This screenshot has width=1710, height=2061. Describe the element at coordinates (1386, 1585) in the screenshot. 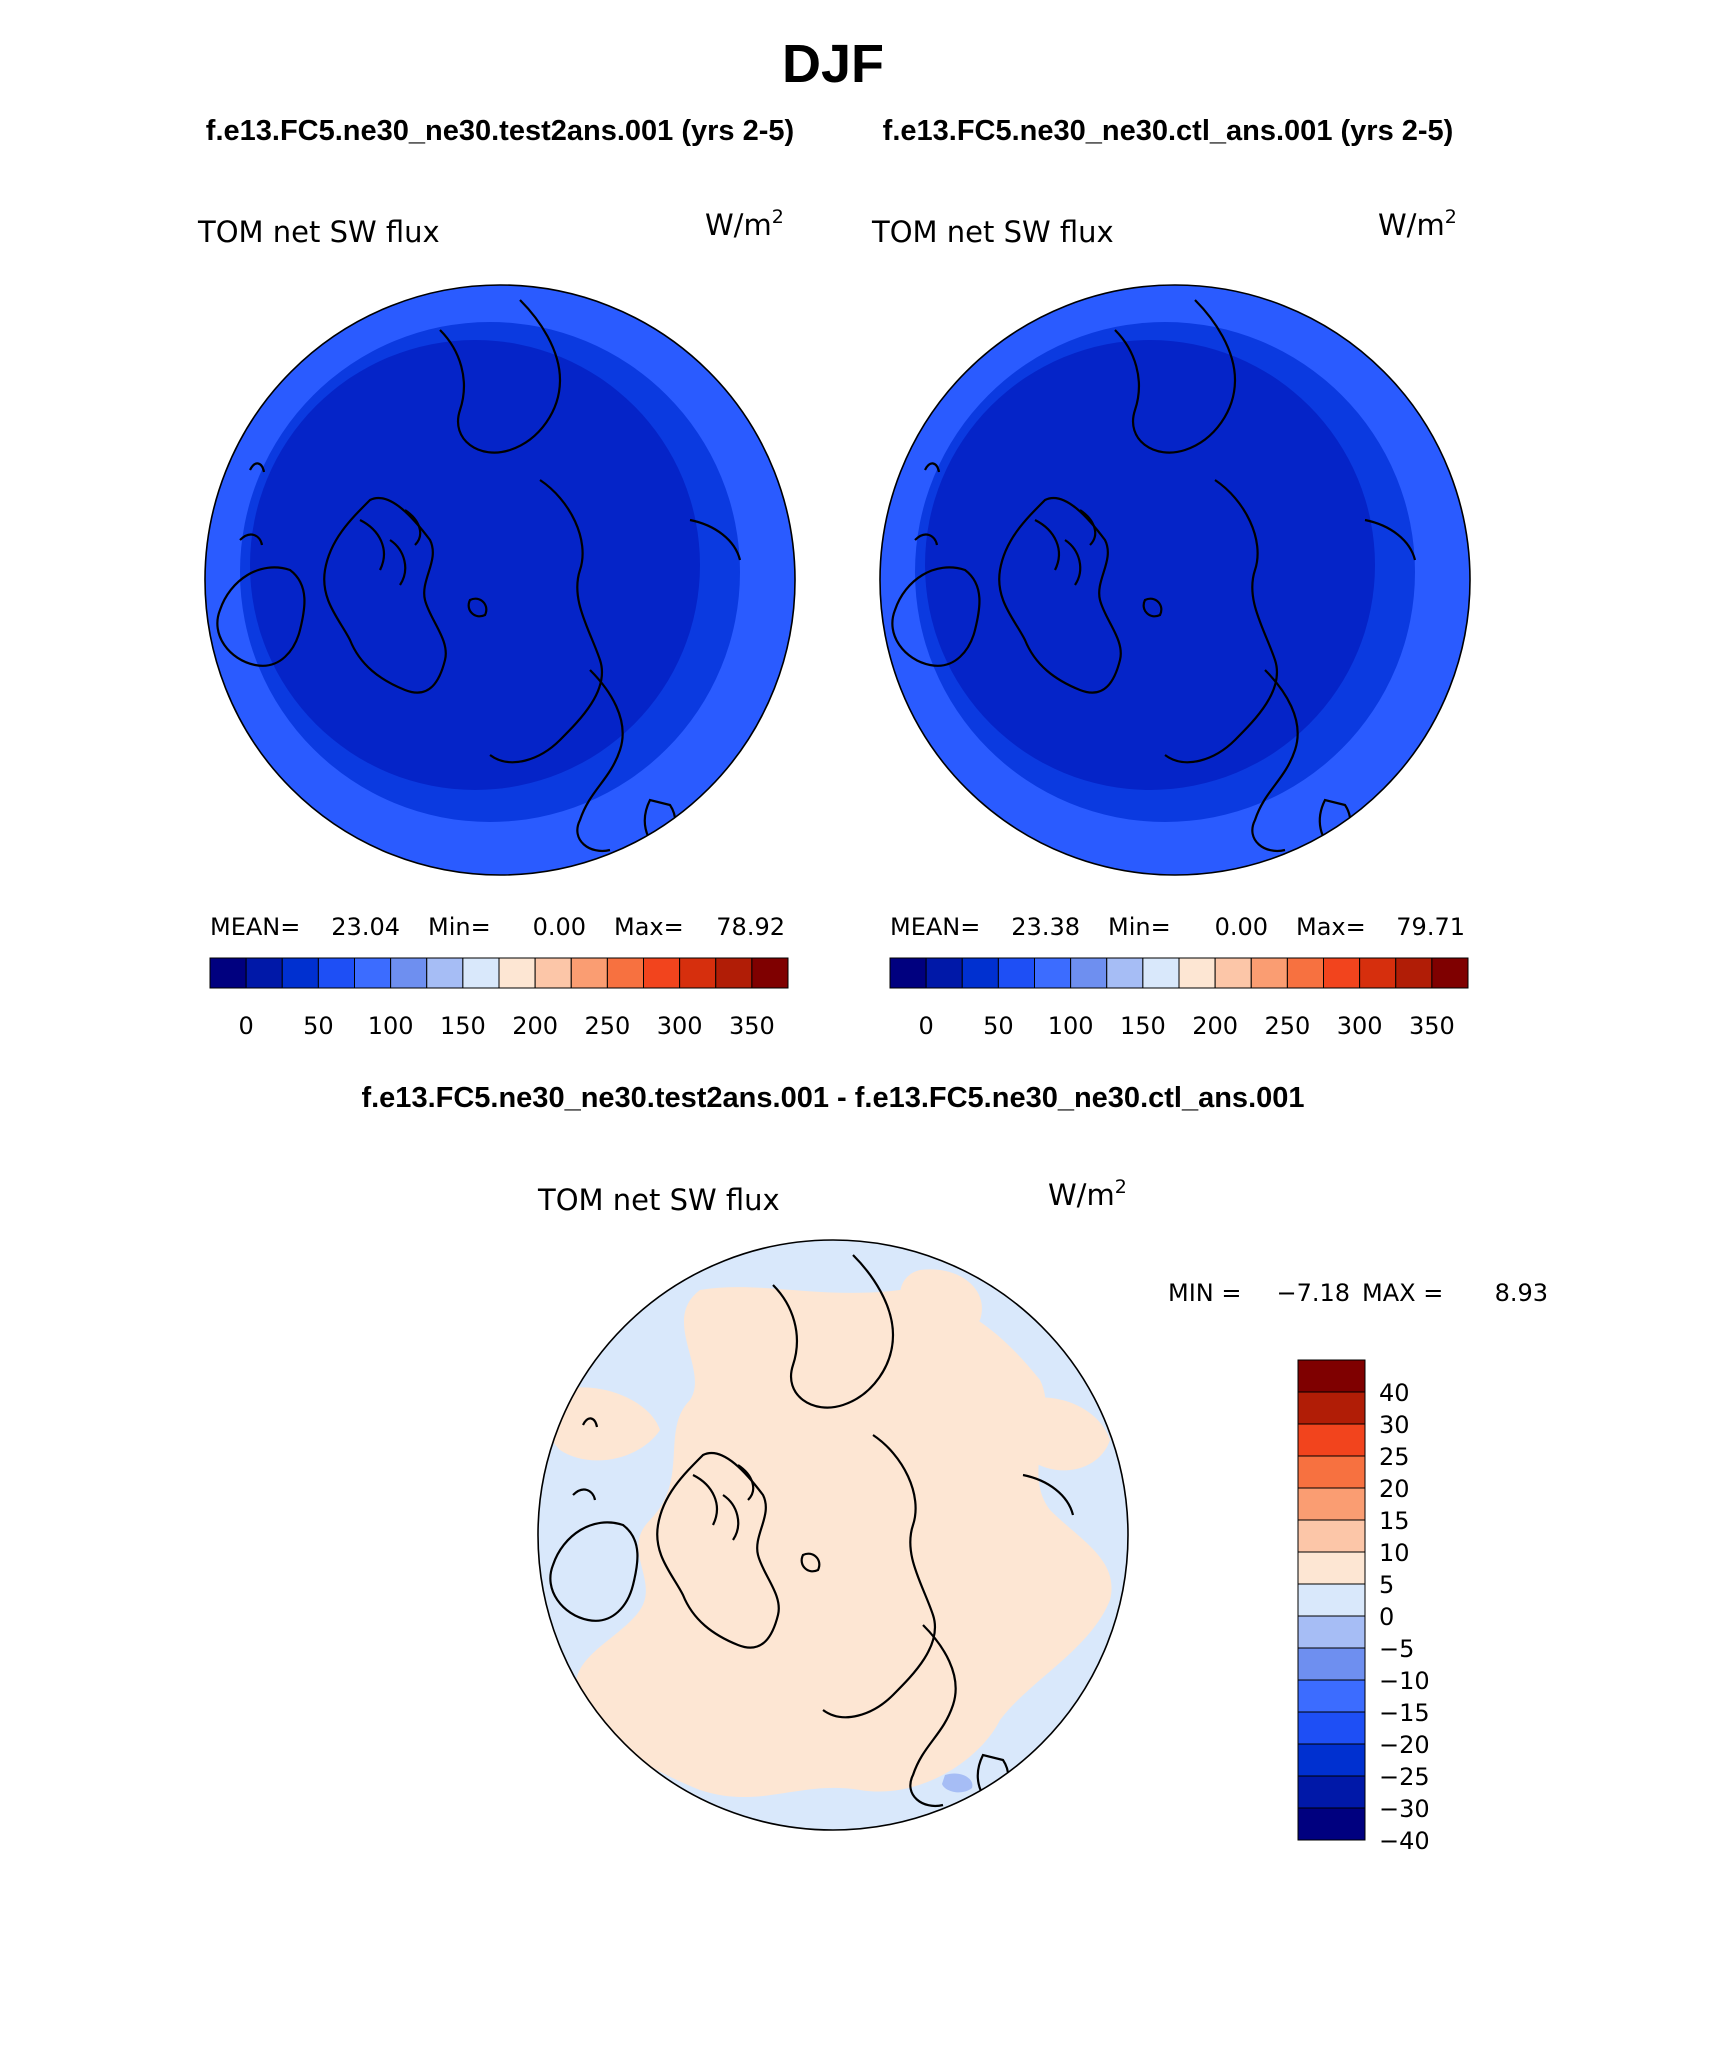

I see `colorbar-tick-label: 5` at that location.